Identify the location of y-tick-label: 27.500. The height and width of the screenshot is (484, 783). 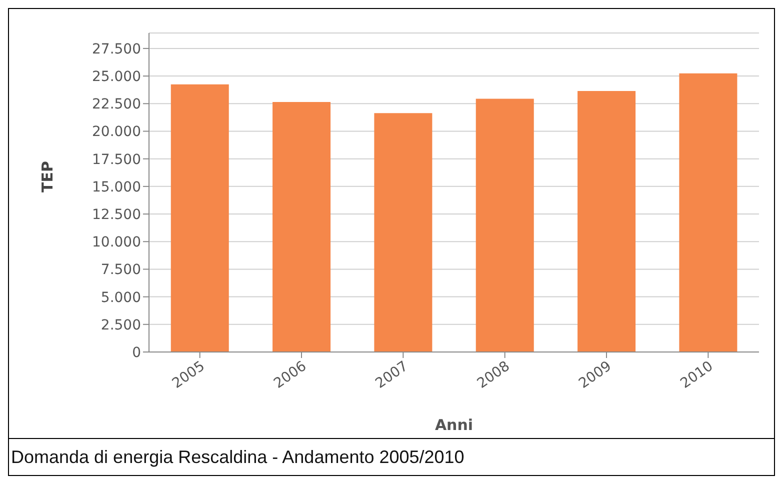
(116, 49).